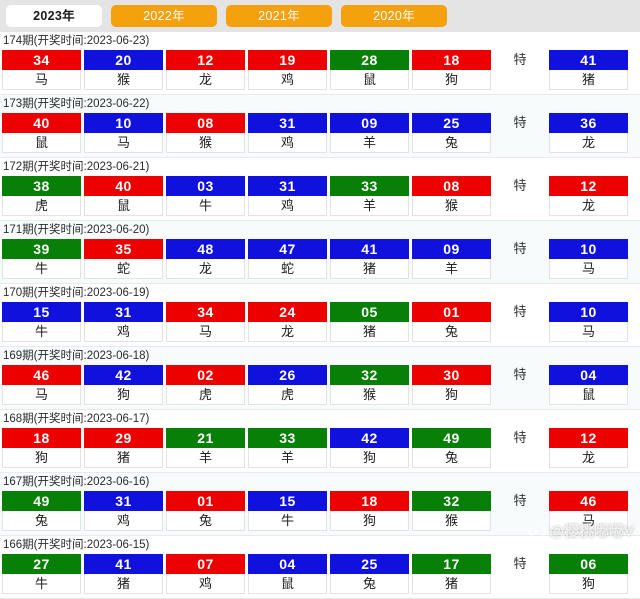  Describe the element at coordinates (123, 564) in the screenshot. I see `ball-number: 41` at that location.